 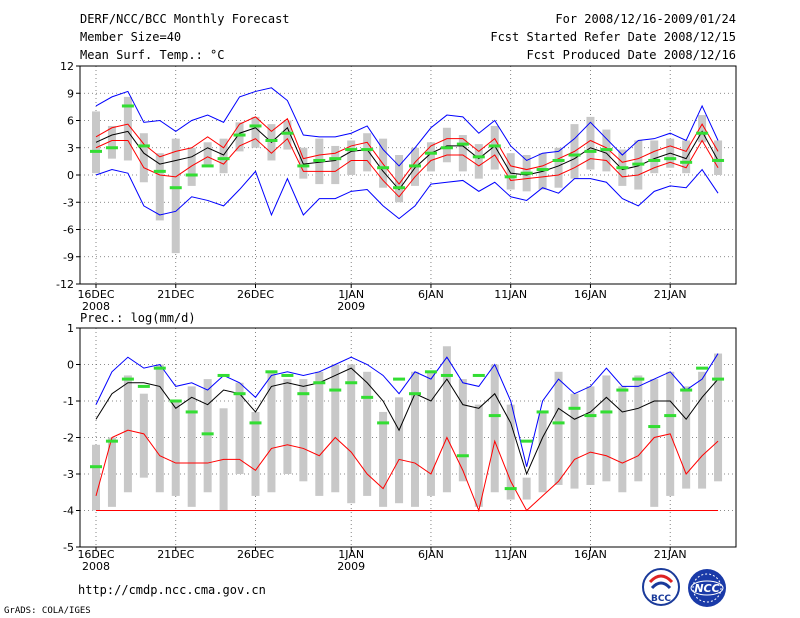 I want to click on y-tick-label: -2, so click(x=68, y=438).